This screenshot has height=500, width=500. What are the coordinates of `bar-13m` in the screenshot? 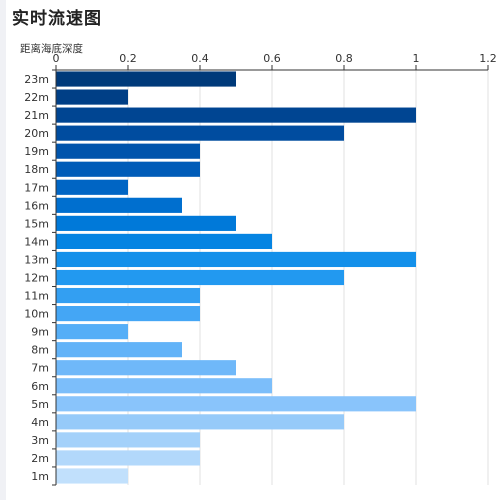 It's located at (236, 259).